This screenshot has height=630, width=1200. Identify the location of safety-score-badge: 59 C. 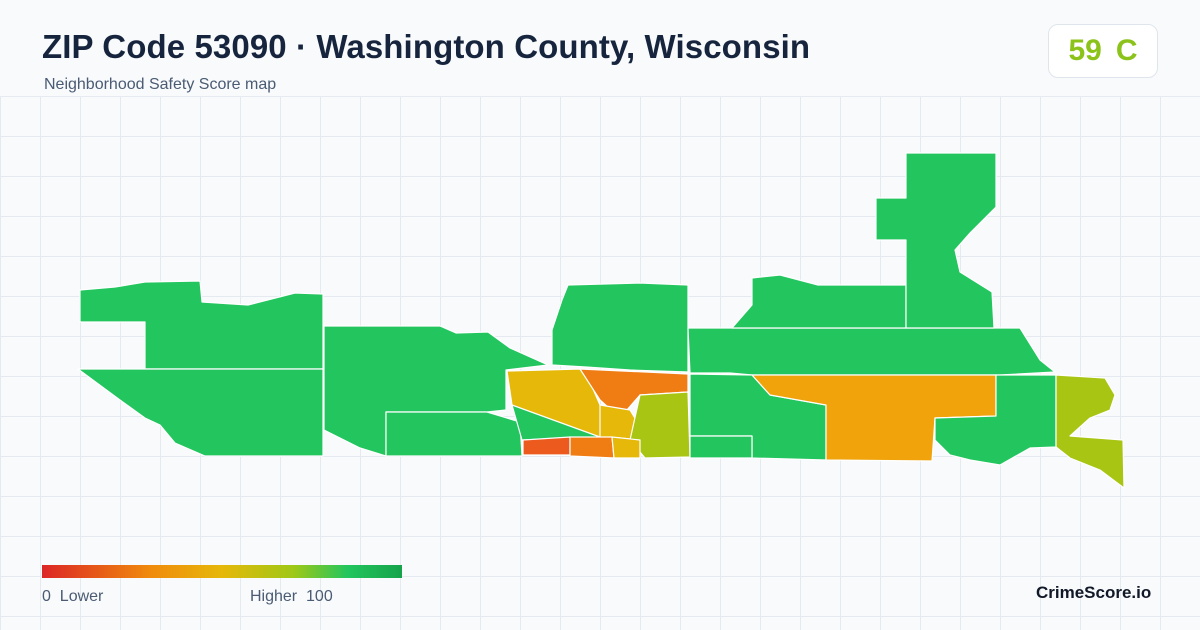
(1103, 51).